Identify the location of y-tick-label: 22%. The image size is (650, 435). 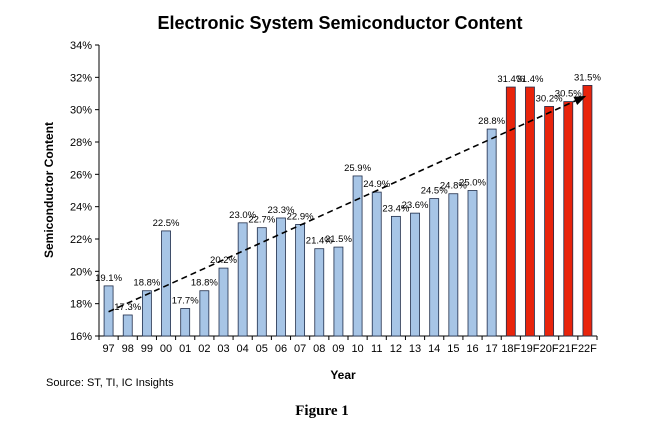
(81, 240).